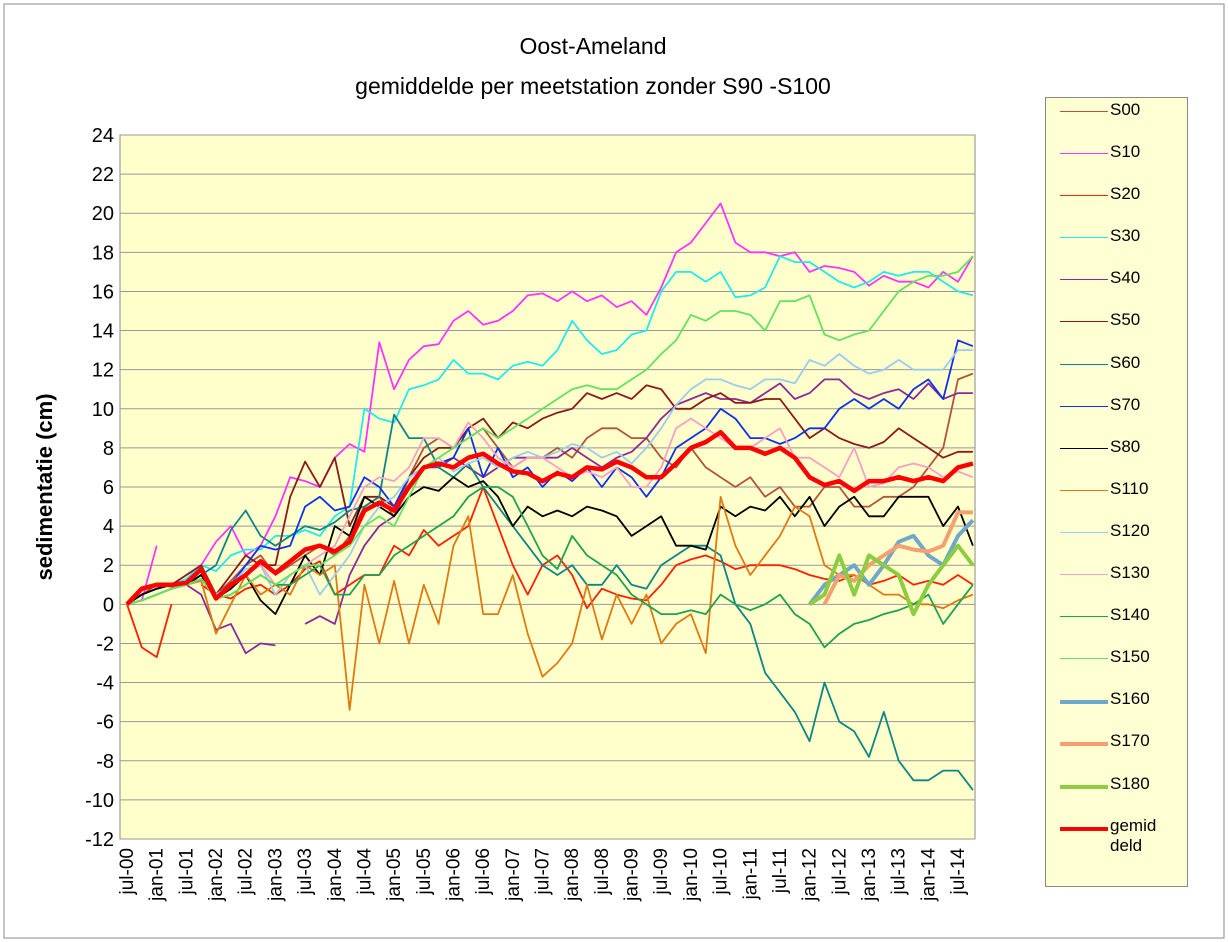 Image resolution: width=1228 pixels, height=942 pixels. What do you see at coordinates (1130, 741) in the screenshot?
I see `legend-label: S170` at bounding box center [1130, 741].